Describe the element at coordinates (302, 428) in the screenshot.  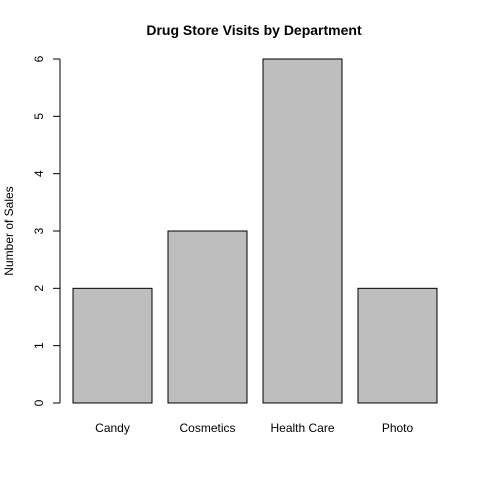
I see `x-category-label: Health Care` at that location.